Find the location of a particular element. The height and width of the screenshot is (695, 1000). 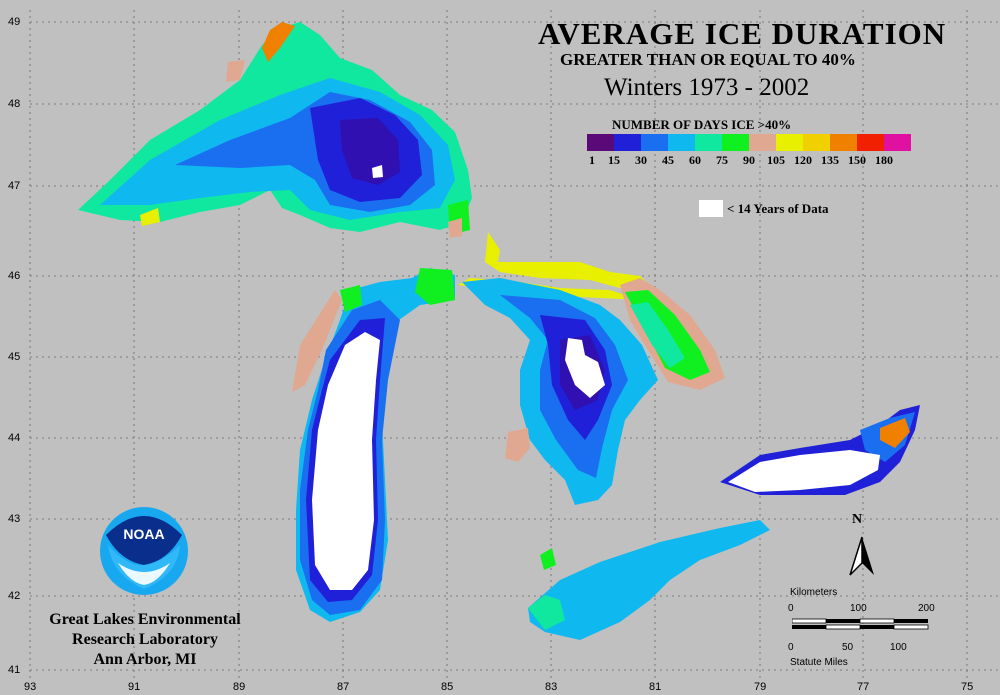

lat-label: 43 is located at coordinates (14, 519).